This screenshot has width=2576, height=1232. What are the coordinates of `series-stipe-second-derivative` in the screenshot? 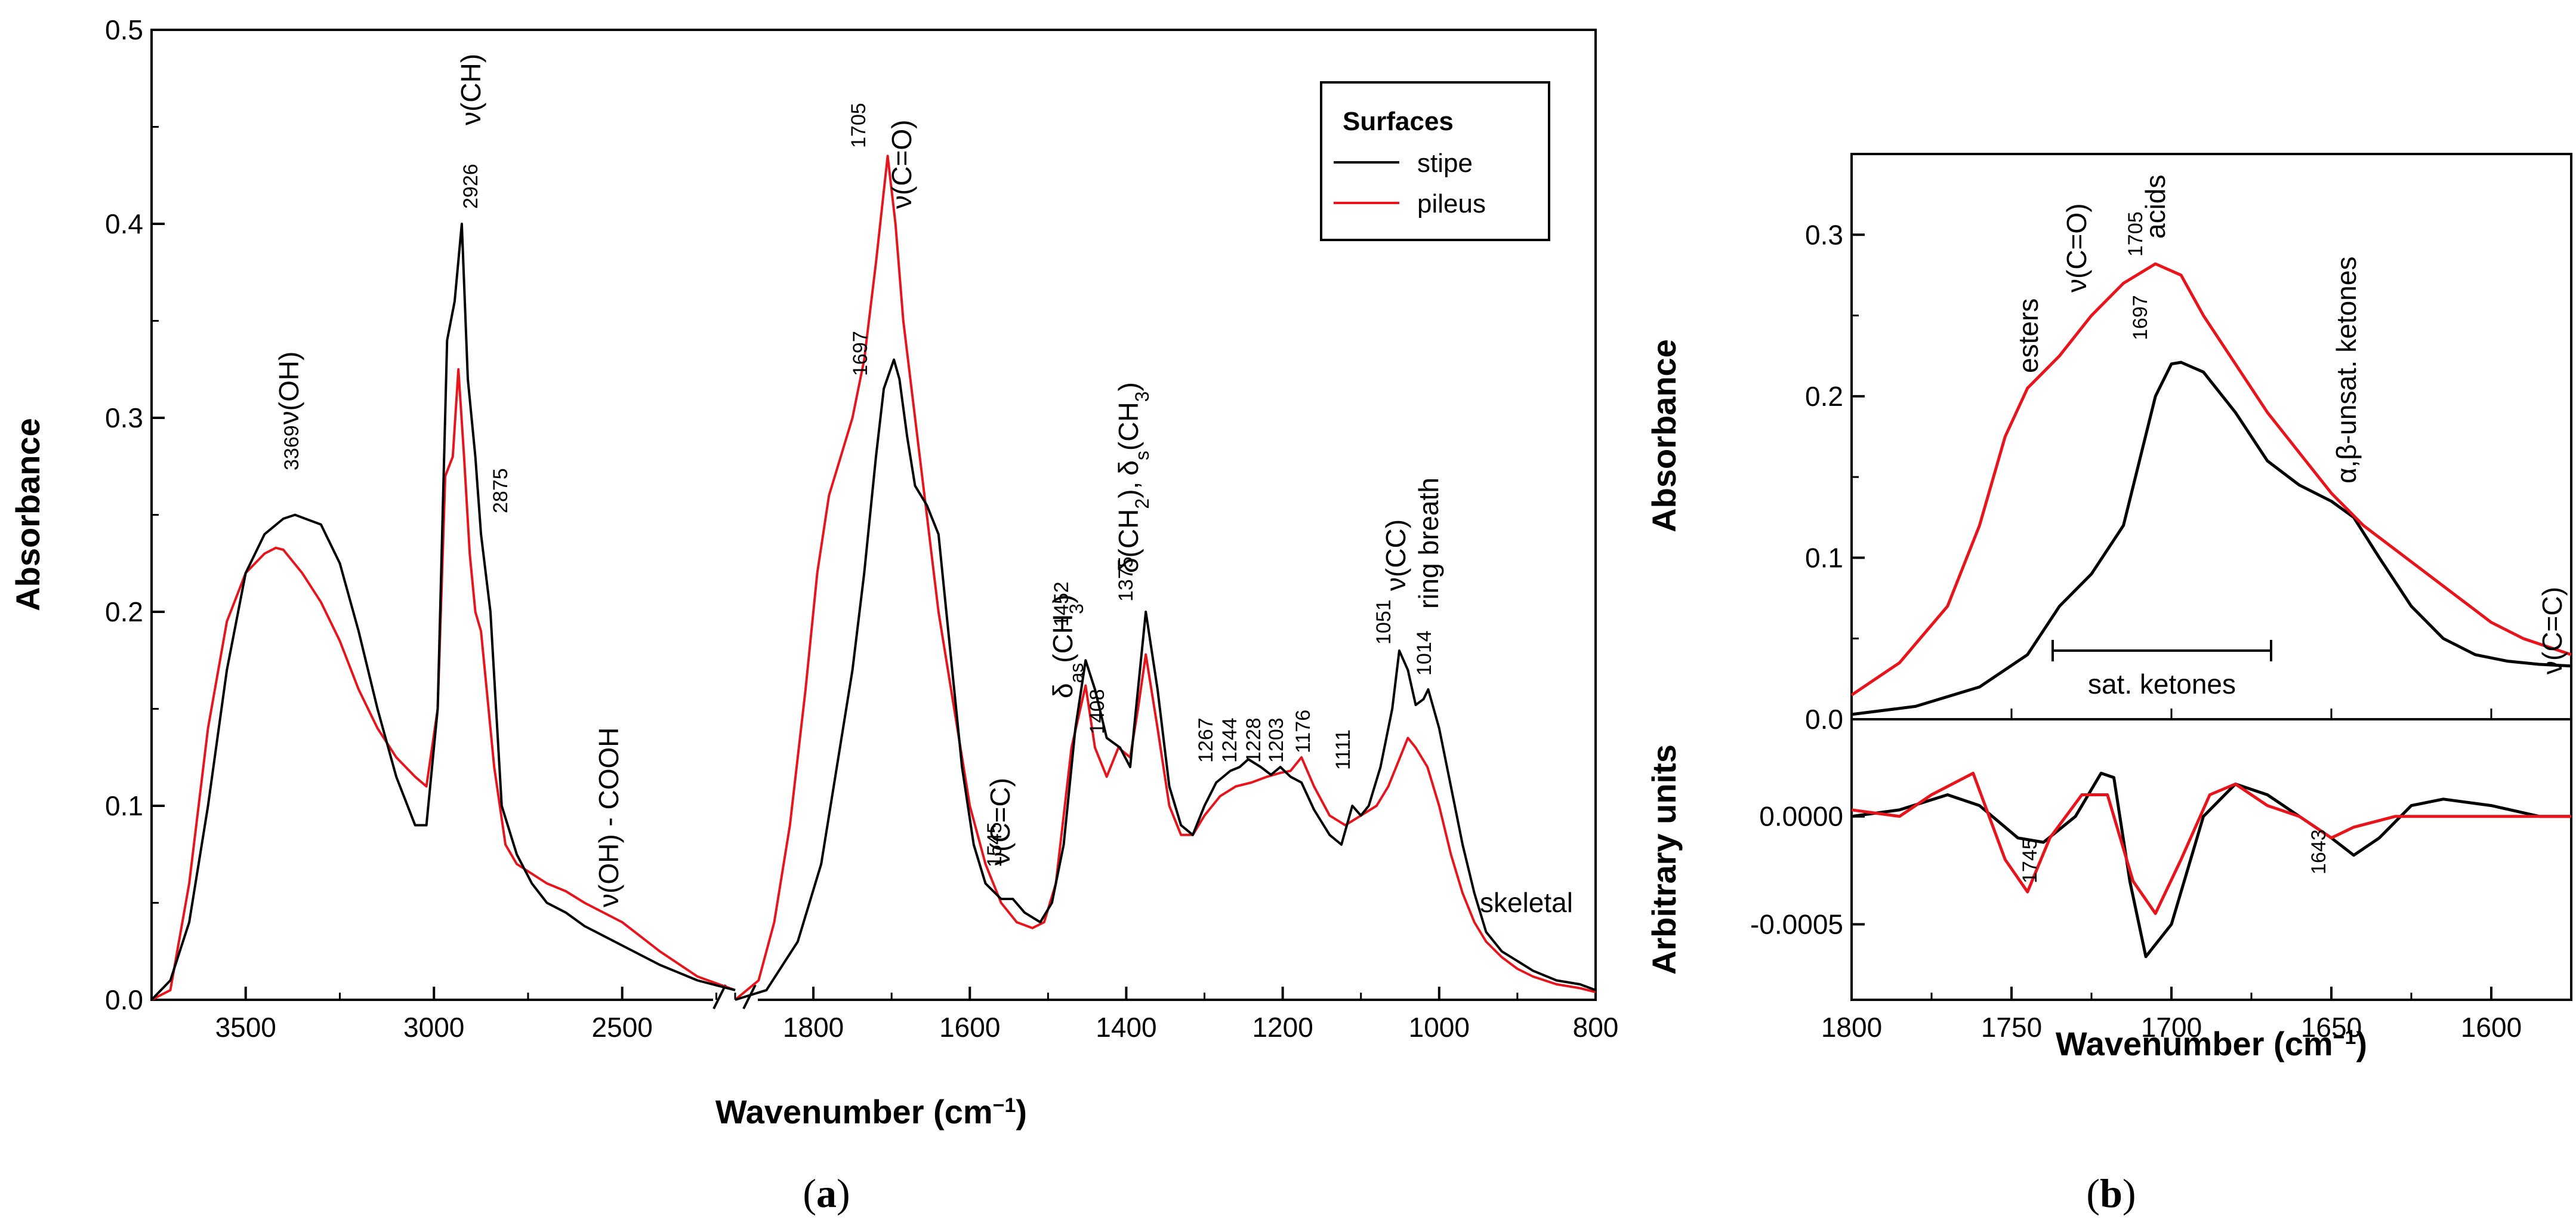 It's located at (2211, 865).